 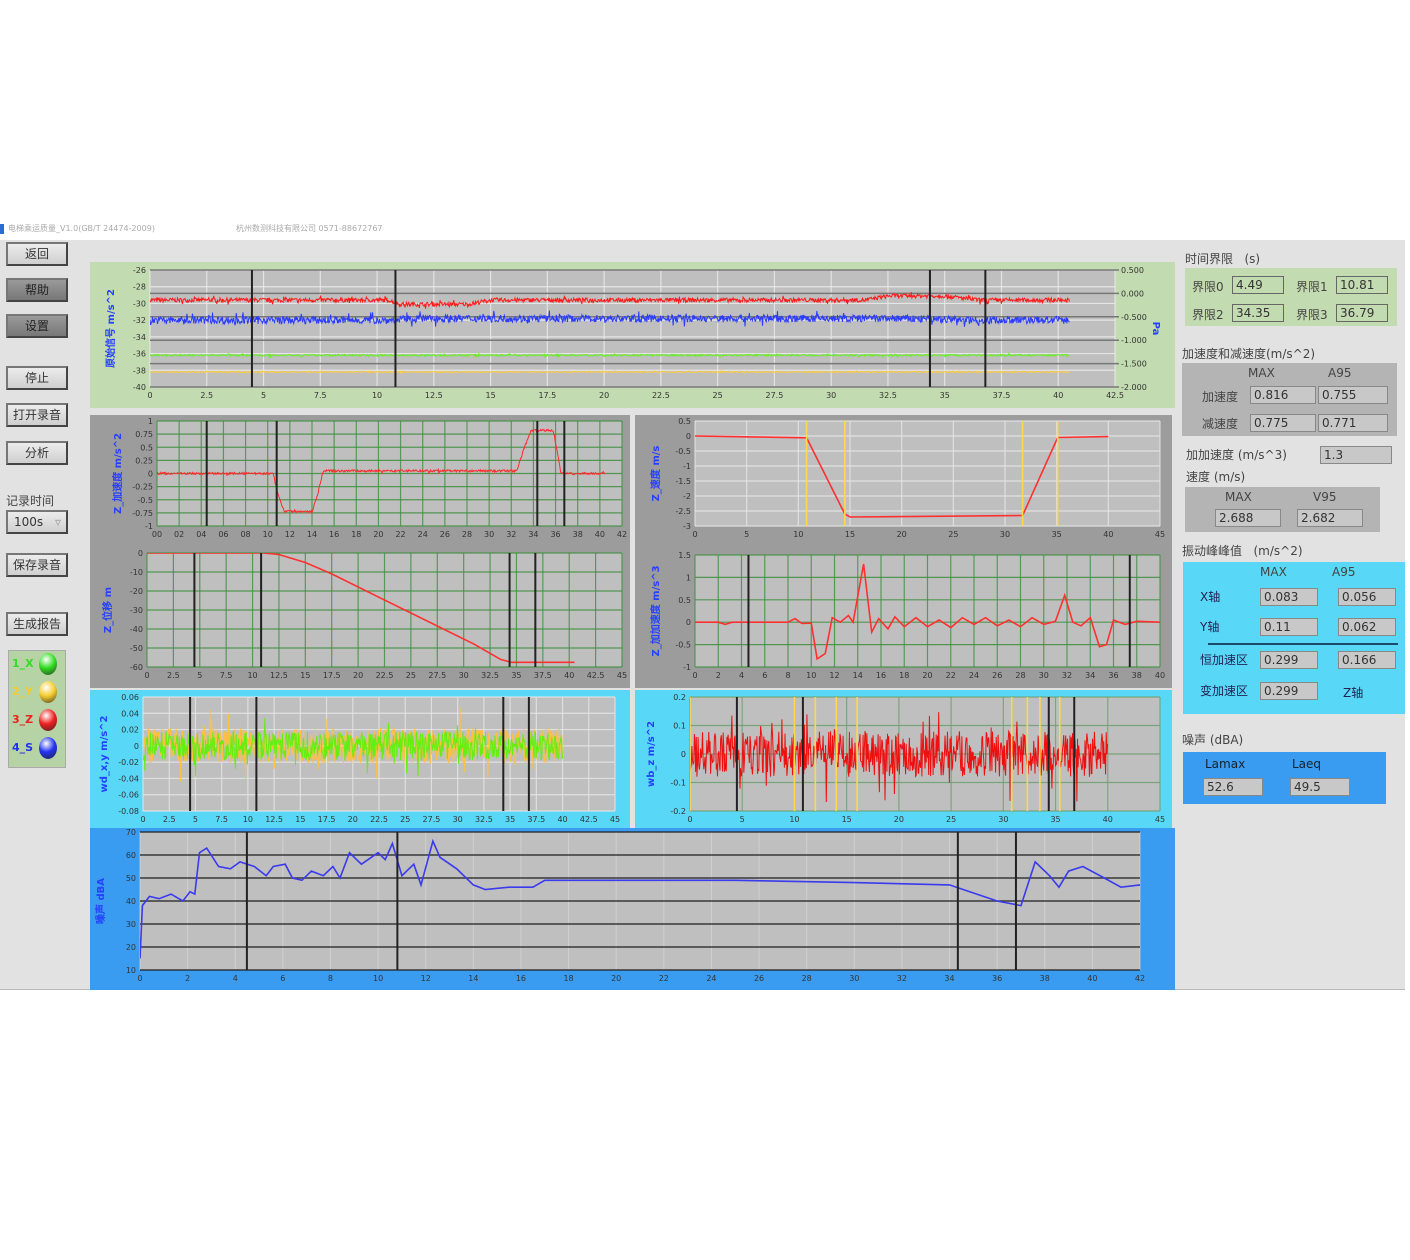 I want to click on x-tick-label: 18, so click(x=904, y=675).